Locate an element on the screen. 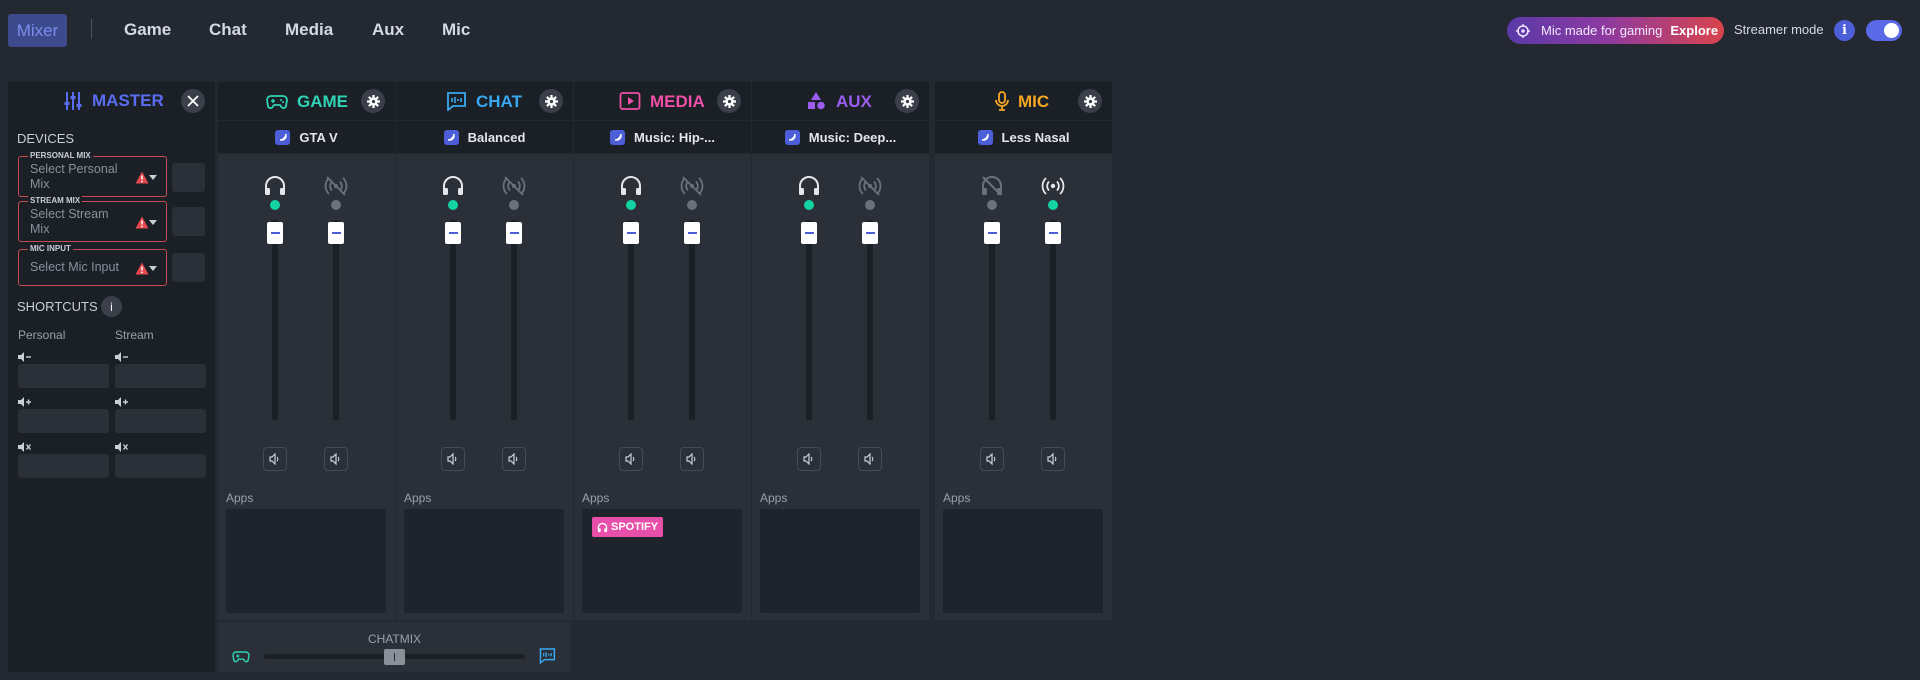  nav-tab-chat: Chat is located at coordinates (228, 29).